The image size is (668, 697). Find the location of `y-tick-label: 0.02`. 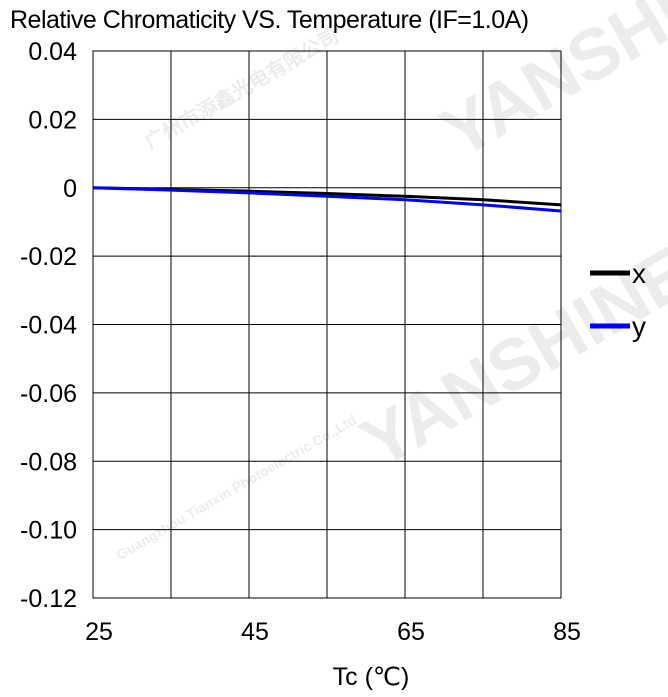

y-tick-label: 0.02 is located at coordinates (52, 120).